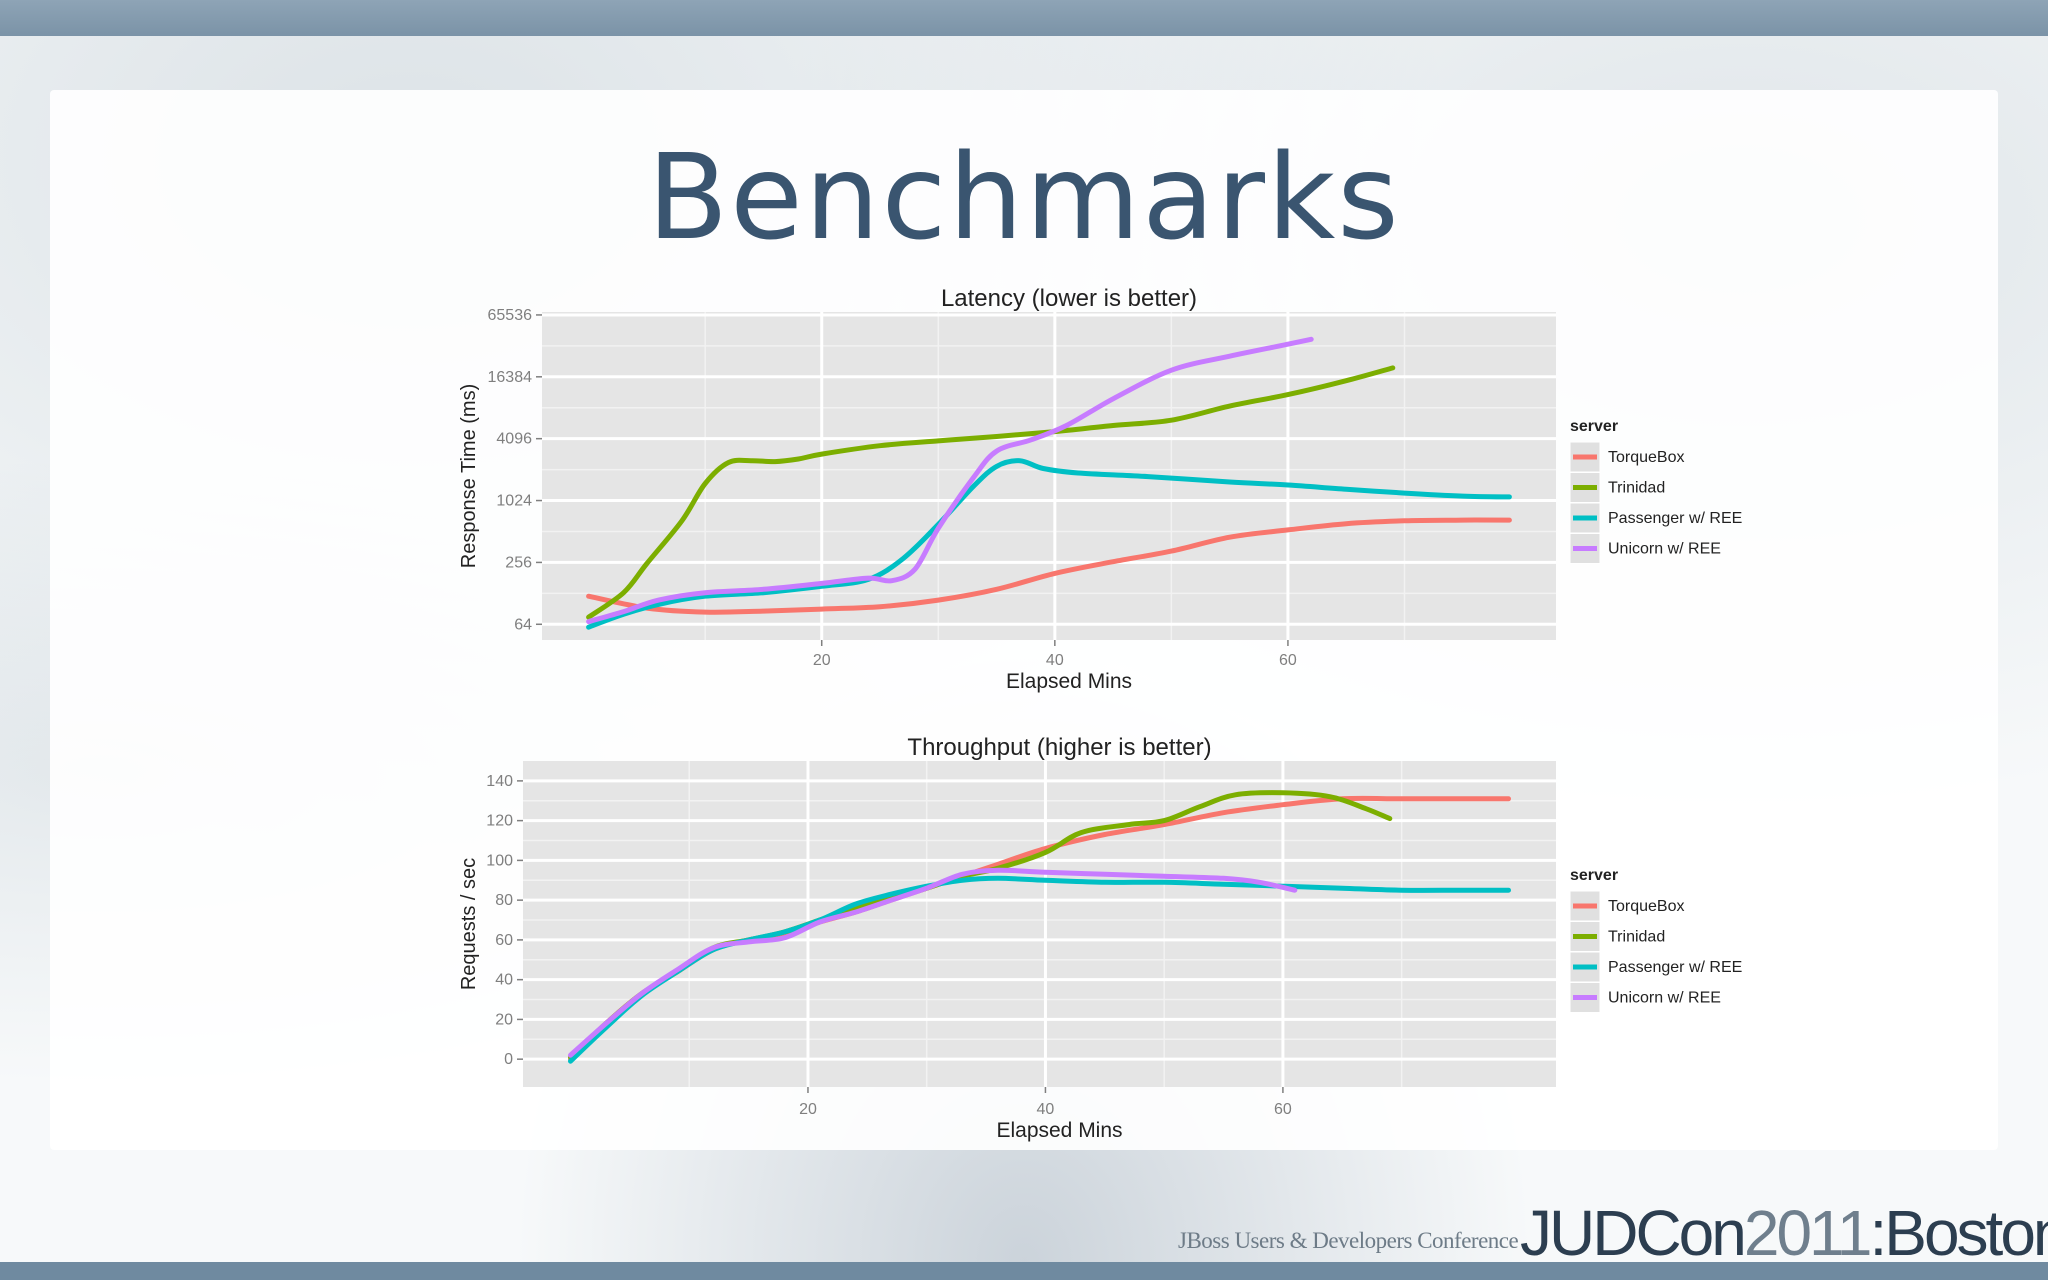 The height and width of the screenshot is (1280, 2048). Describe the element at coordinates (469, 924) in the screenshot. I see `y-axis-label: Requests / sec` at that location.